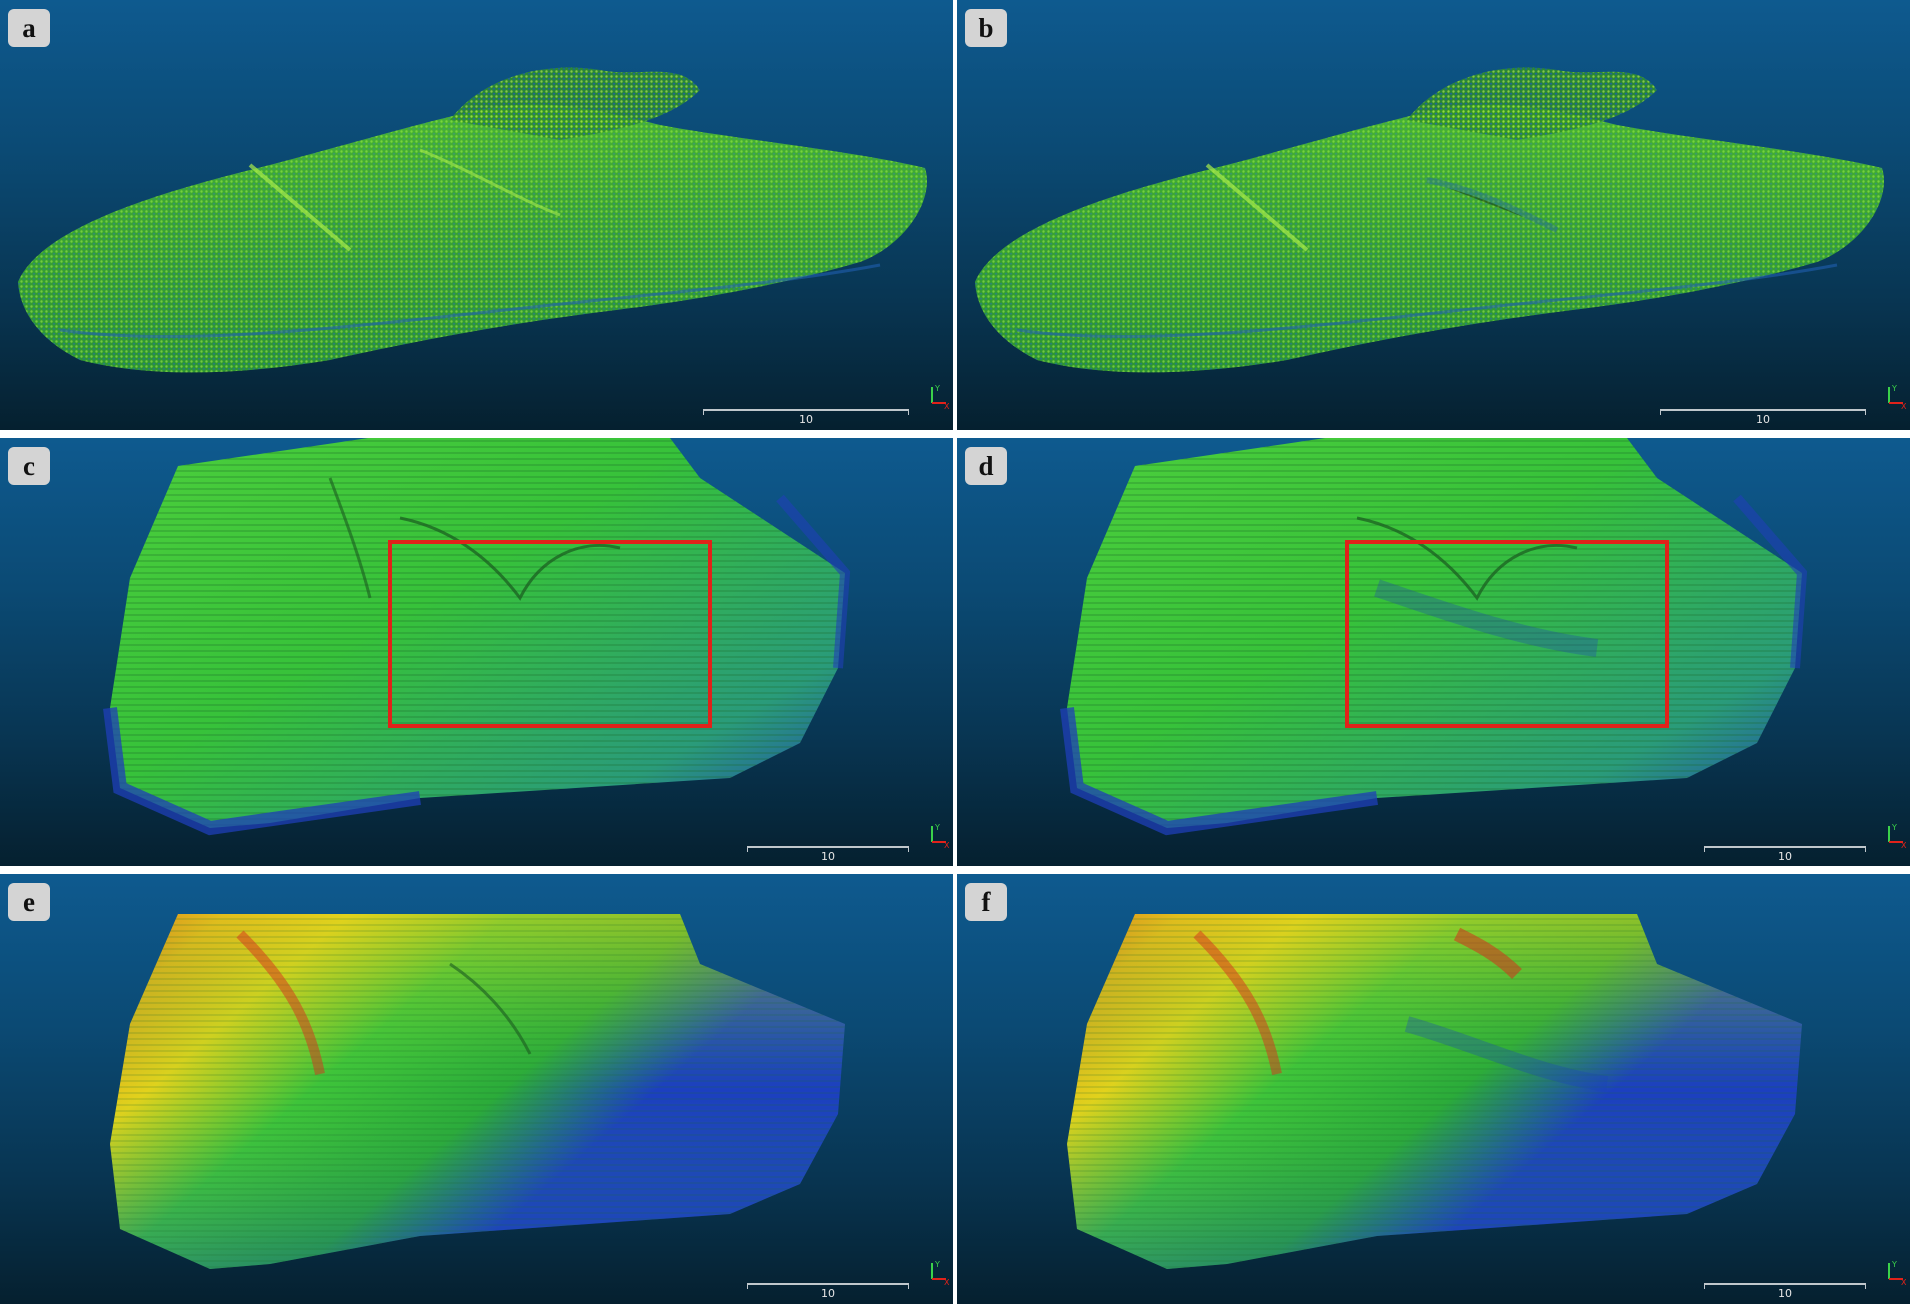 Image resolution: width=1910 pixels, height=1304 pixels. I want to click on panel-label: a, so click(29, 28).